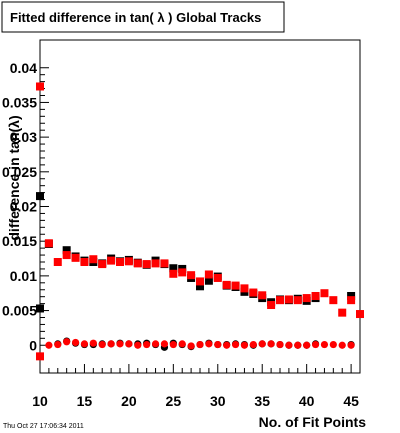  What do you see at coordinates (19, 102) in the screenshot?
I see `y-tick-label: 0.035` at bounding box center [19, 102].